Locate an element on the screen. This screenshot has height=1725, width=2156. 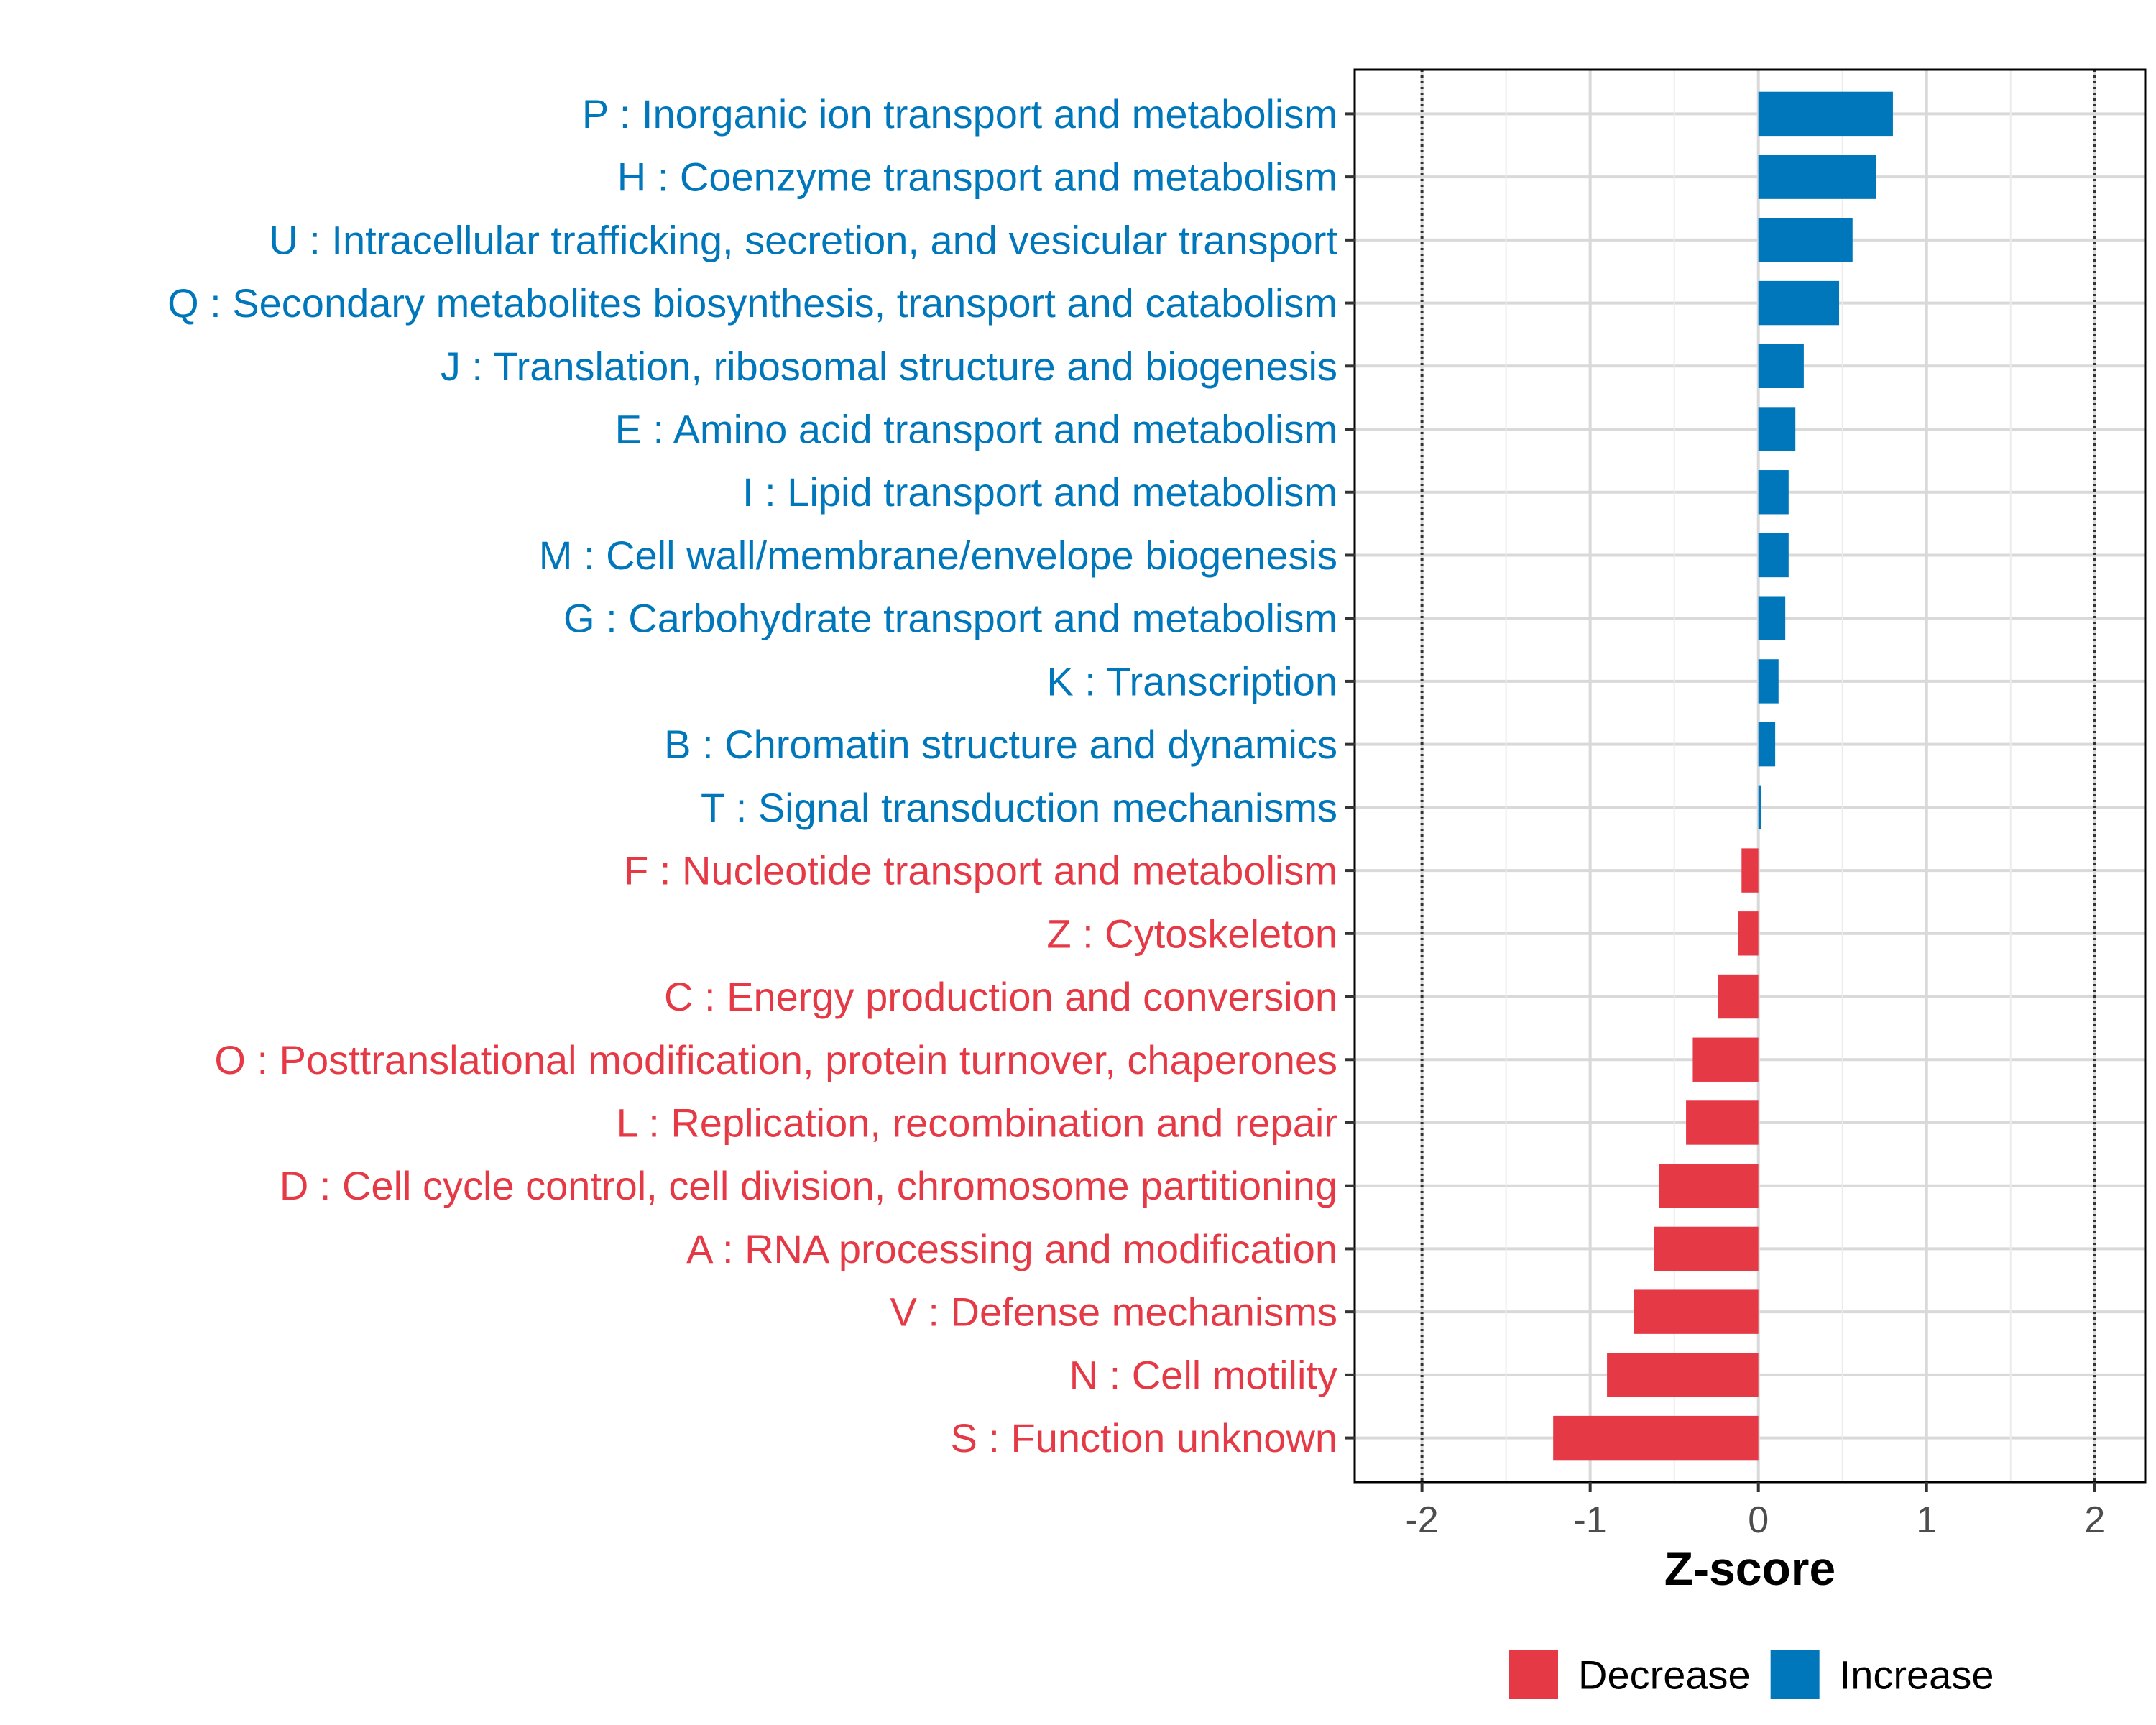
bars is located at coordinates (1723, 775).